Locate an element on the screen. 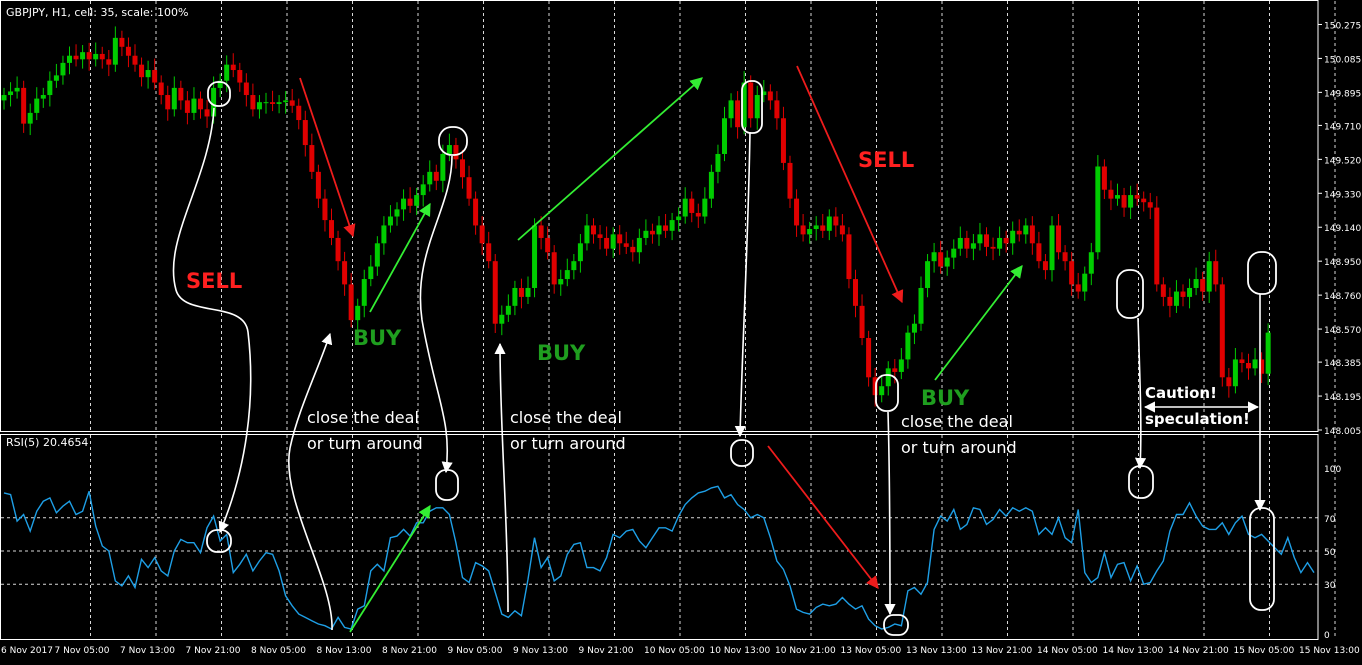 The height and width of the screenshot is (665, 1362). ring-speculation is located at coordinates (1262, 273).